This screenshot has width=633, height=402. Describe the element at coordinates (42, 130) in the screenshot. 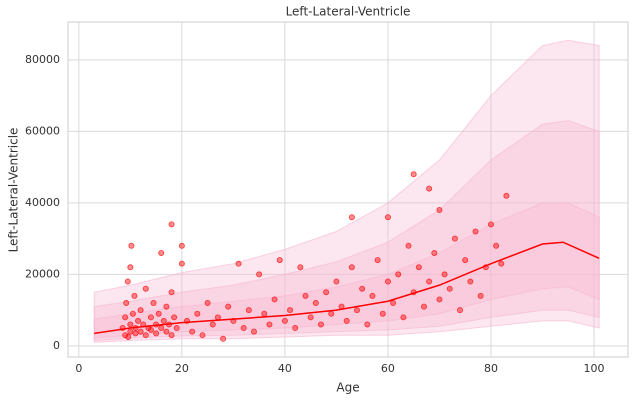

I see `y-tick-label: 60000` at that location.